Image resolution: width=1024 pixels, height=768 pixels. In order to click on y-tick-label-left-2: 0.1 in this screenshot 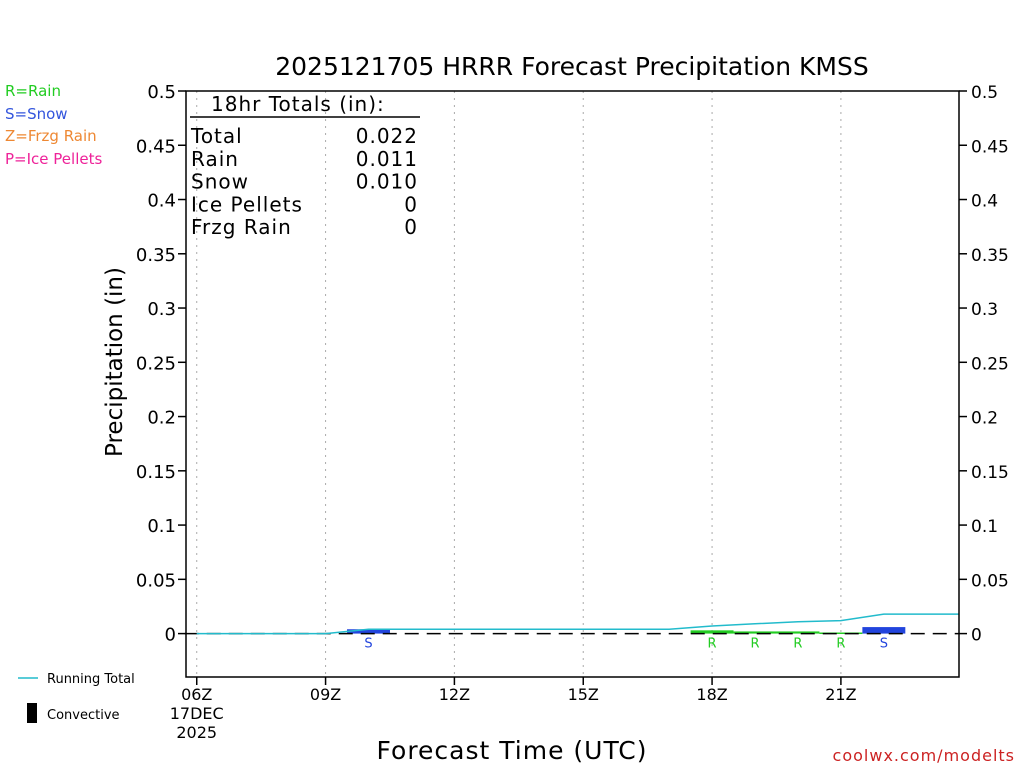, I will do `click(161, 526)`.